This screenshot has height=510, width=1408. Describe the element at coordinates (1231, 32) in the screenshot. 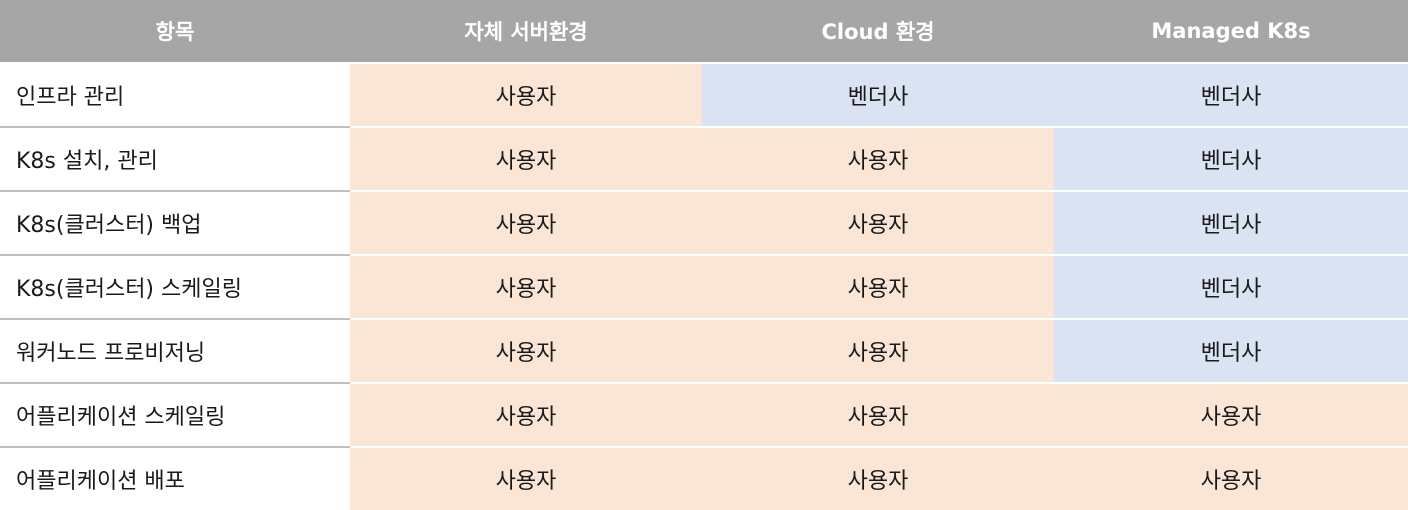

I see `header-managed-k8s: Managed K8s` at that location.